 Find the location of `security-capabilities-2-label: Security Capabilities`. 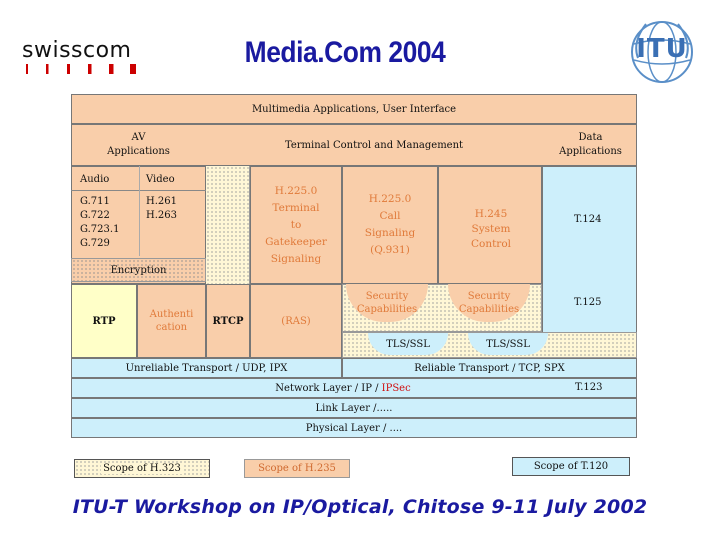

security-capabilities-2-label: Security Capabilities is located at coordinates (489, 303).